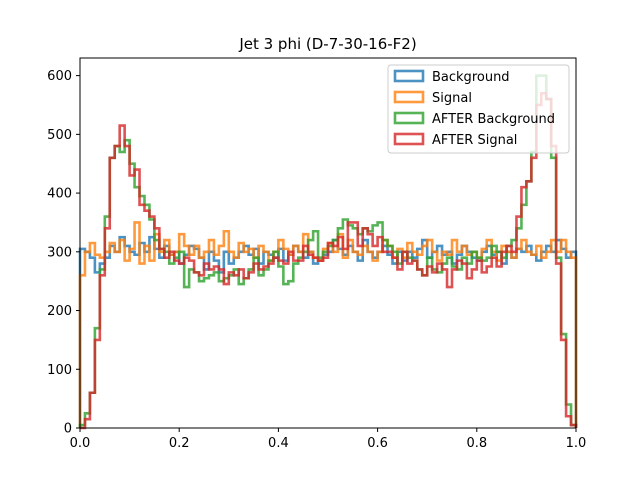 This screenshot has height=480, width=640. What do you see at coordinates (471, 77) in the screenshot?
I see `legend-label-background: Background` at bounding box center [471, 77].